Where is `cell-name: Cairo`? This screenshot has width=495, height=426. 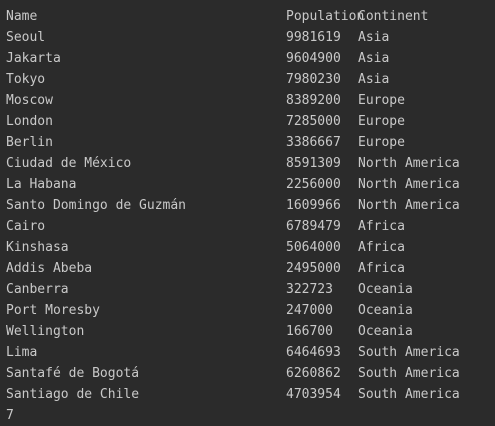 cell-name: Cairo is located at coordinates (26, 226).